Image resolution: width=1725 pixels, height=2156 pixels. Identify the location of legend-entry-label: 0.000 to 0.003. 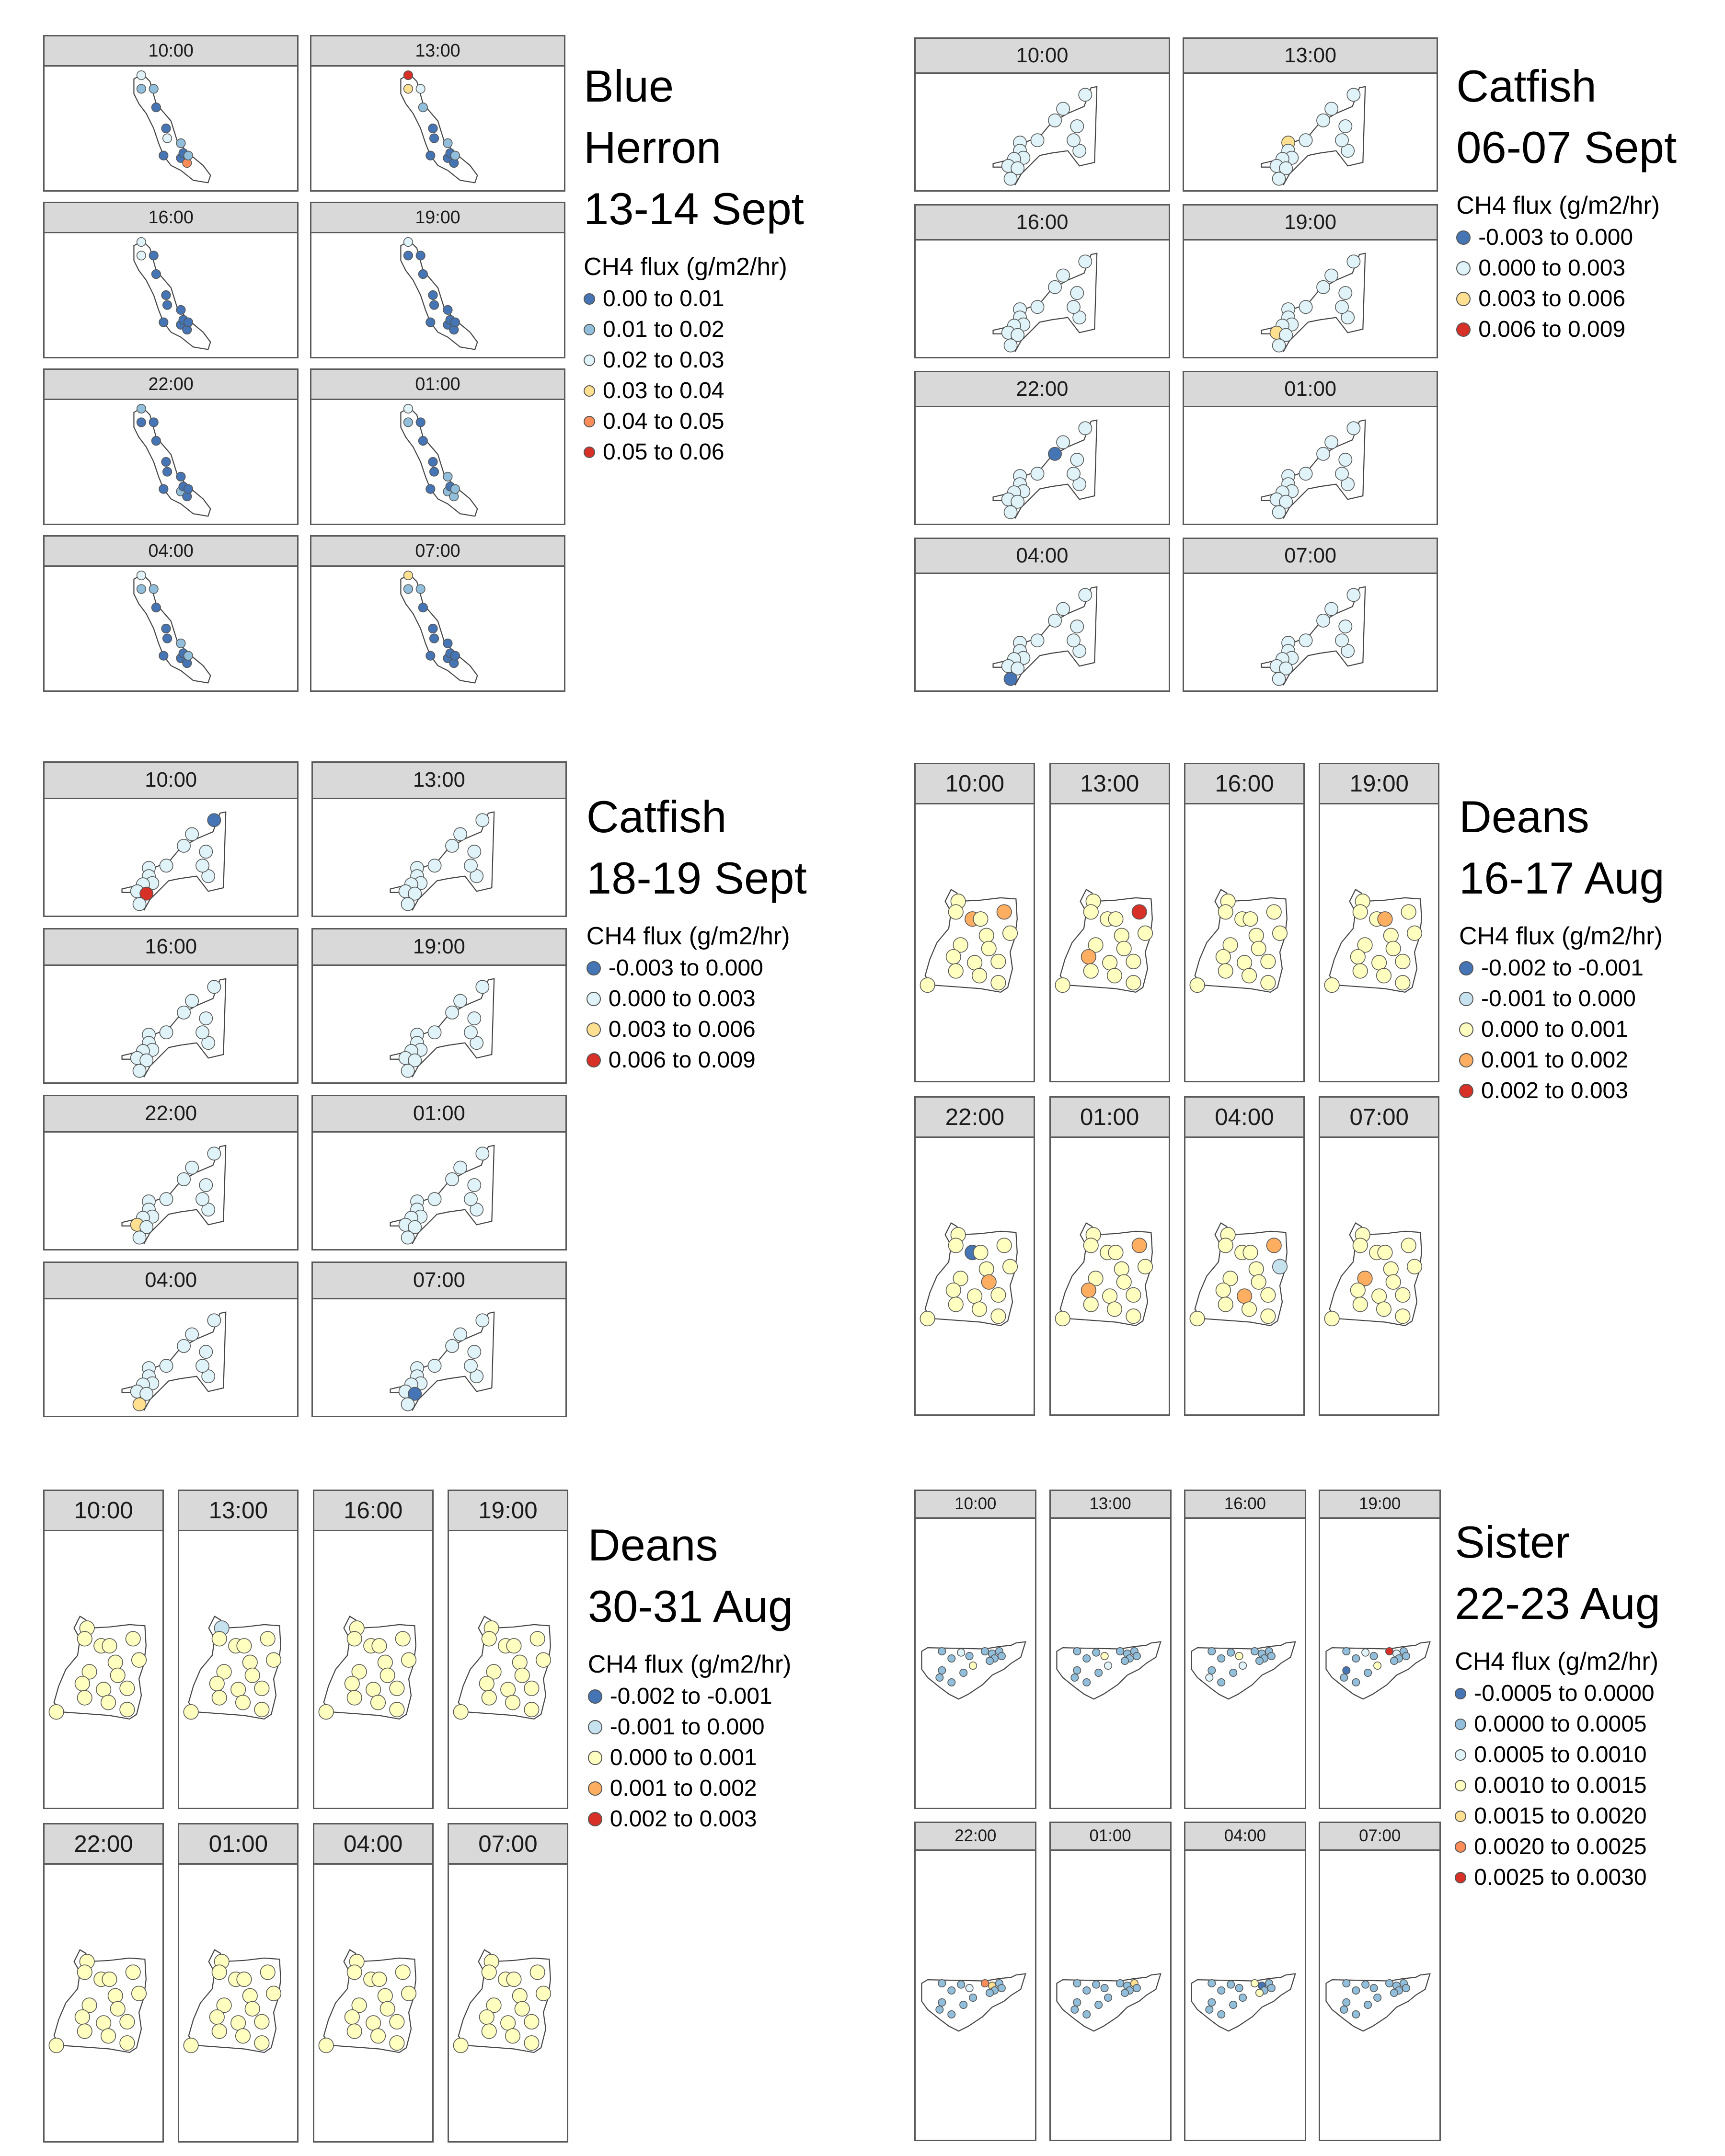
(682, 999).